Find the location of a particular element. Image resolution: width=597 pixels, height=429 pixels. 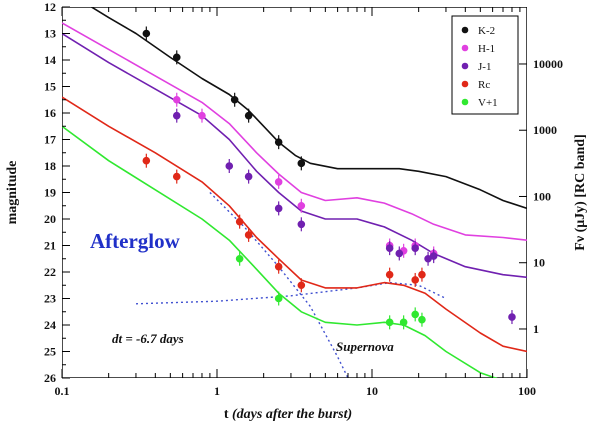

annotation-afterglow: Afterglow is located at coordinates (135, 241).